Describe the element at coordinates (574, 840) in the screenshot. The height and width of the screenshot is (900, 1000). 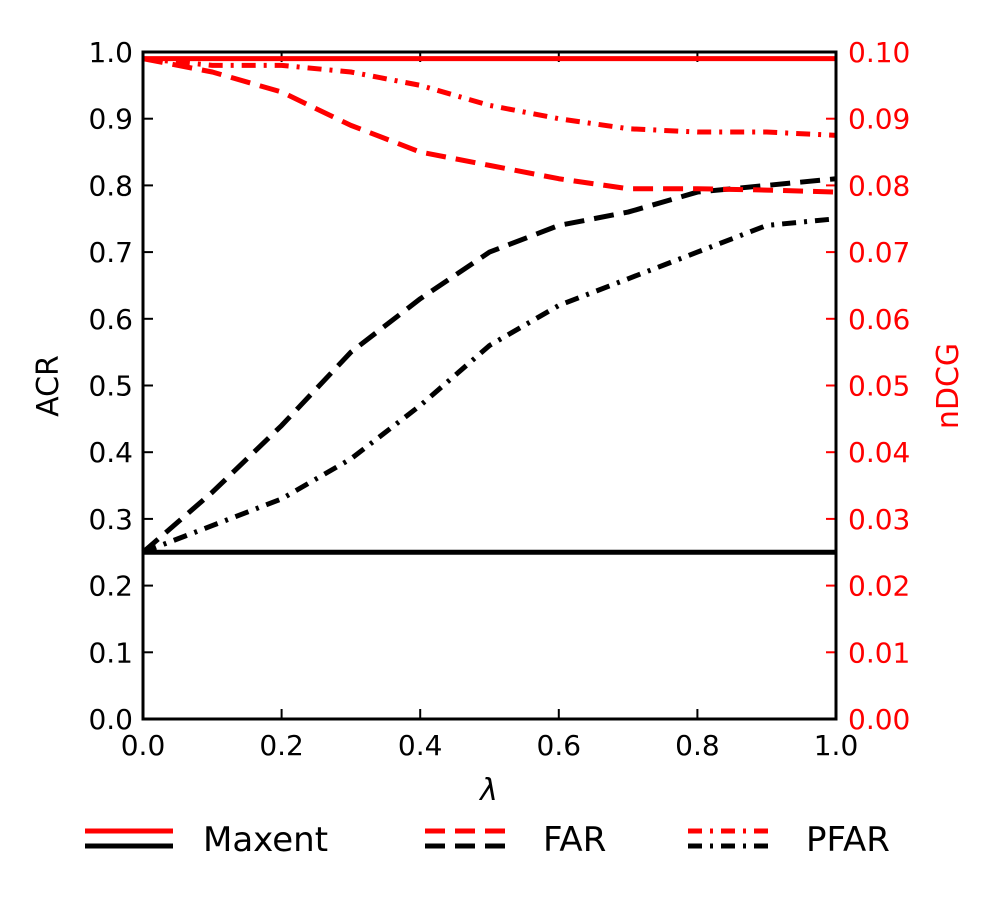
I see `legend-label: FAR` at that location.